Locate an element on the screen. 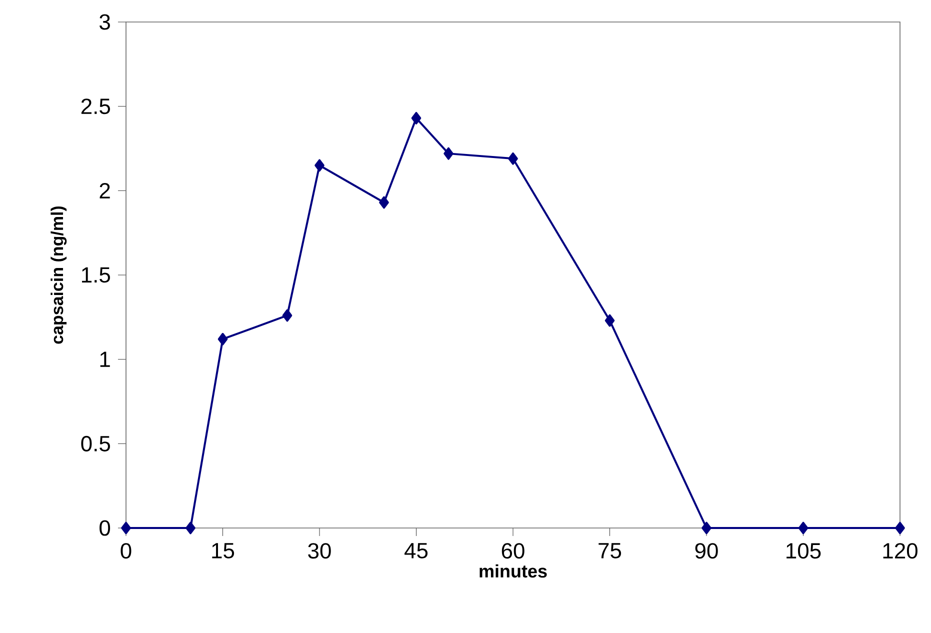 This screenshot has width=931, height=633. y-tick-label: 2.5 is located at coordinates (95, 106).